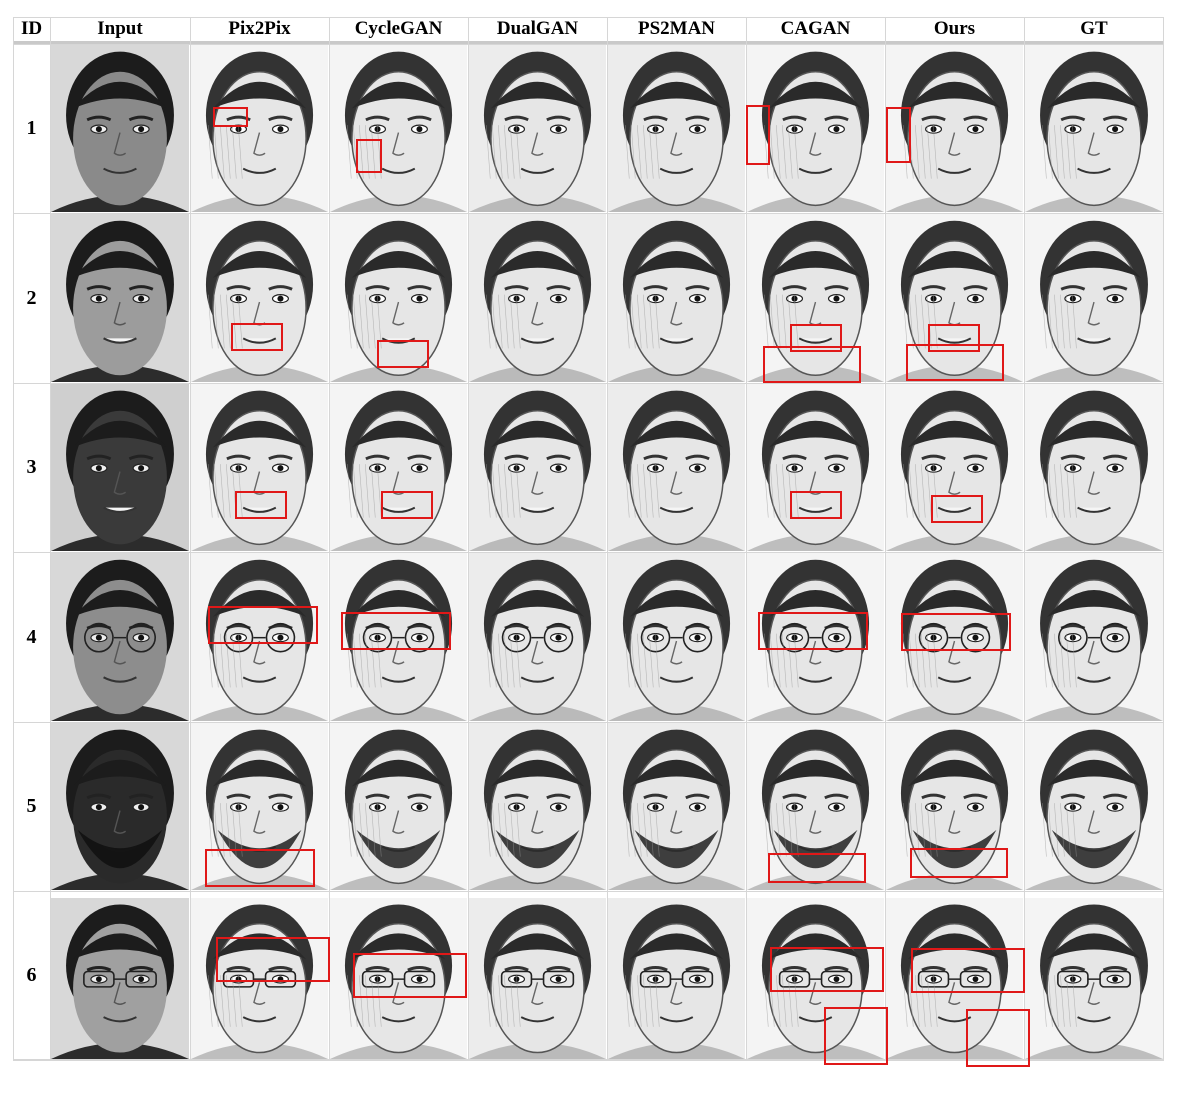  What do you see at coordinates (31, 30) in the screenshot?
I see `column-header-id: ID` at bounding box center [31, 30].